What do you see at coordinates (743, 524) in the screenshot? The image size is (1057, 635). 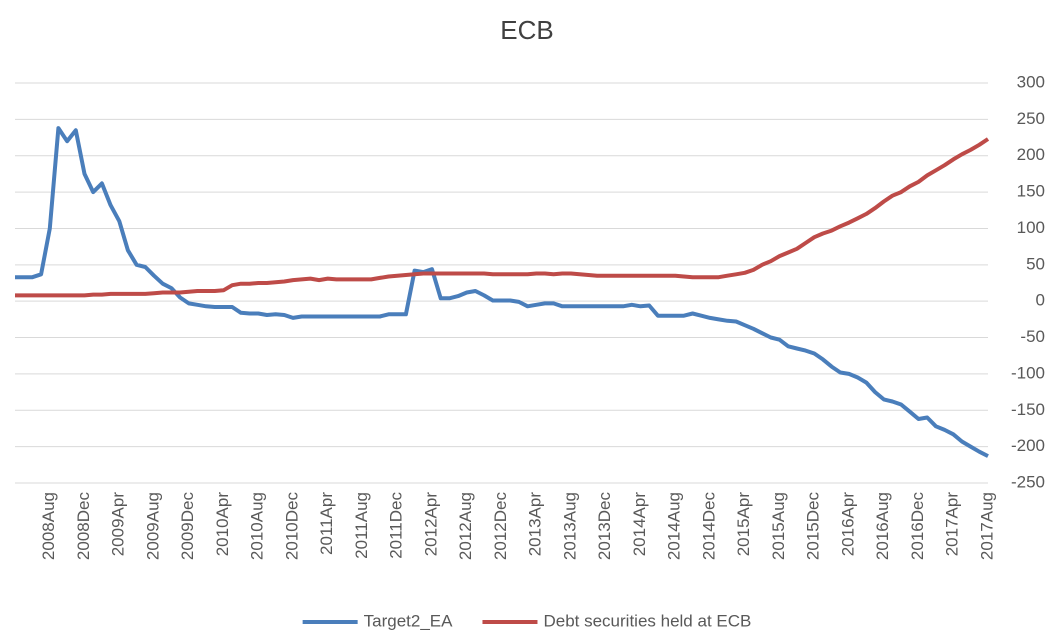 I see `x-tick-label: 2015Apr` at bounding box center [743, 524].